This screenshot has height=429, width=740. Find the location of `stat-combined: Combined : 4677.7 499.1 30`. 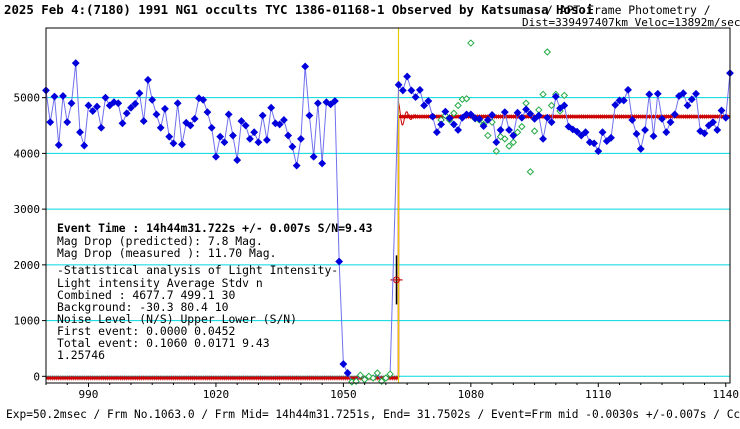

stat-combined: Combined : 4677.7 499.1 30 is located at coordinates (146, 295).